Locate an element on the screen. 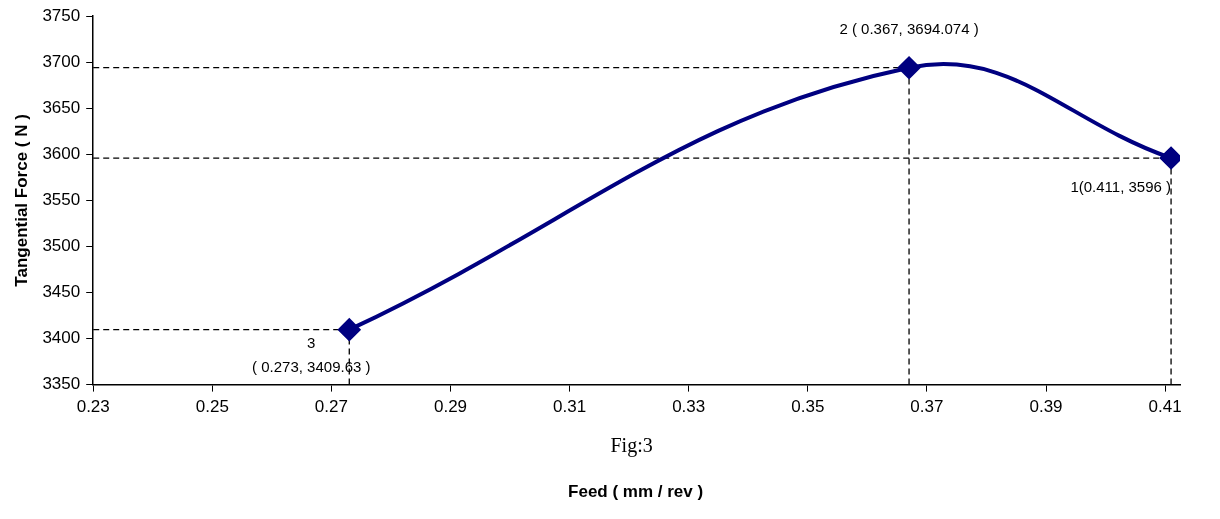 Image resolution: width=1220 pixels, height=519 pixels. annotation: 3 ( 0.273, 3409.63 ) is located at coordinates (311, 354).